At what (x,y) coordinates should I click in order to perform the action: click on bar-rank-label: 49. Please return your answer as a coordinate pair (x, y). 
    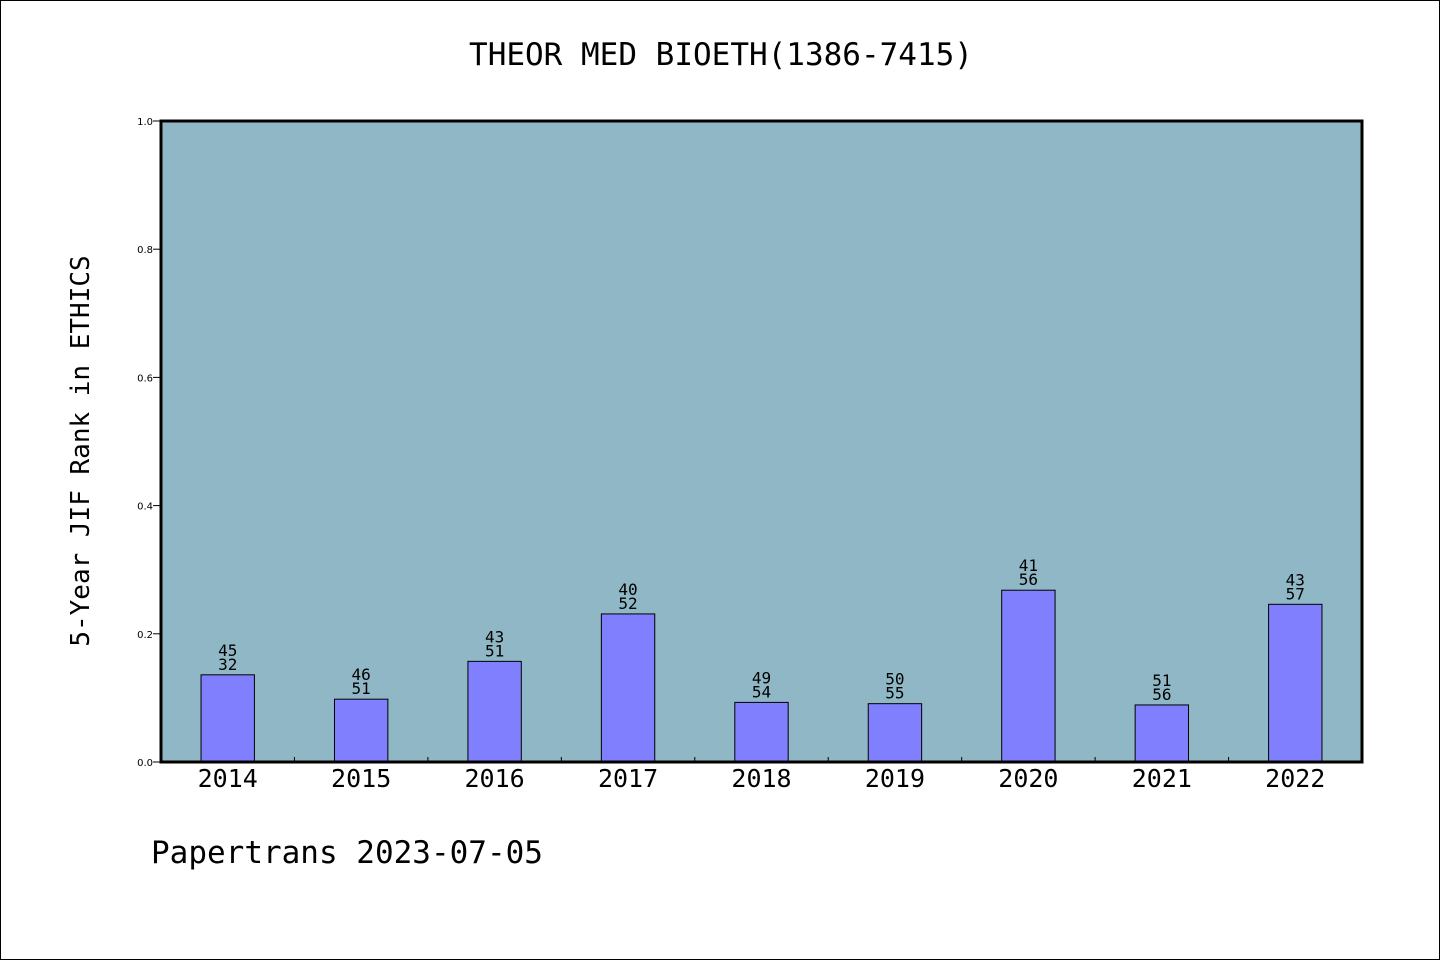
    Looking at the image, I should click on (761, 677).